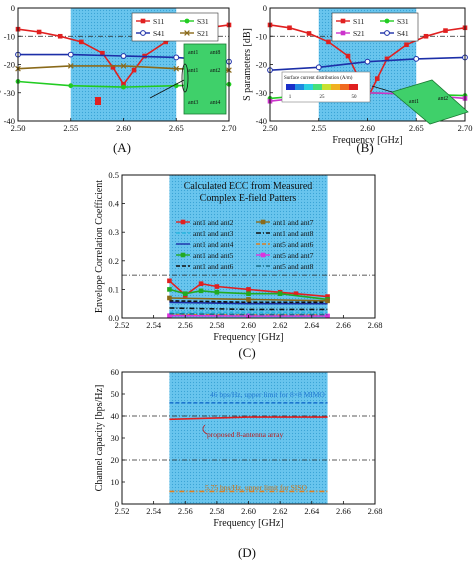 The image size is (474, 564). I want to click on panel-label-b: (B), so click(364, 147).